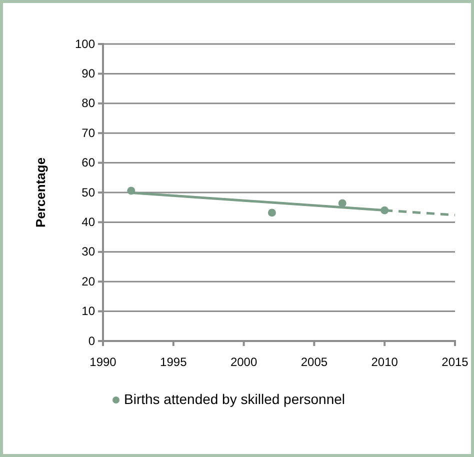 This screenshot has height=457, width=474. What do you see at coordinates (89, 163) in the screenshot?
I see `y-tick-label: 60` at bounding box center [89, 163].